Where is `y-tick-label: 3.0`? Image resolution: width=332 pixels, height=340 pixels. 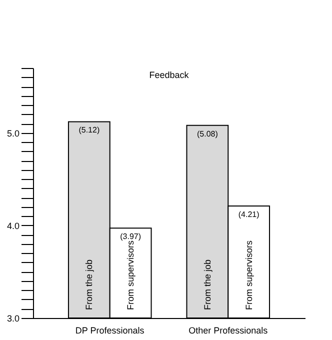 y-tick-label: 3.0 is located at coordinates (13, 319).